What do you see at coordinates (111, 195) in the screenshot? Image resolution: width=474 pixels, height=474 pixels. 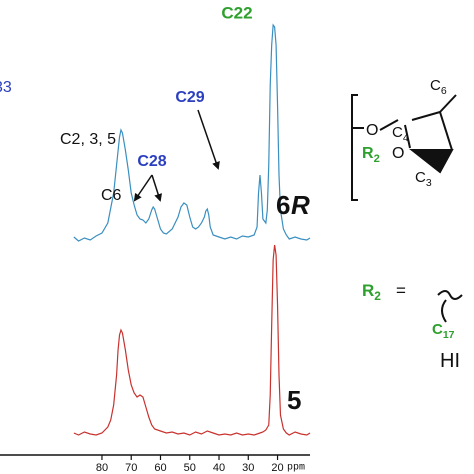 I see `annotation: C6` at bounding box center [111, 195].